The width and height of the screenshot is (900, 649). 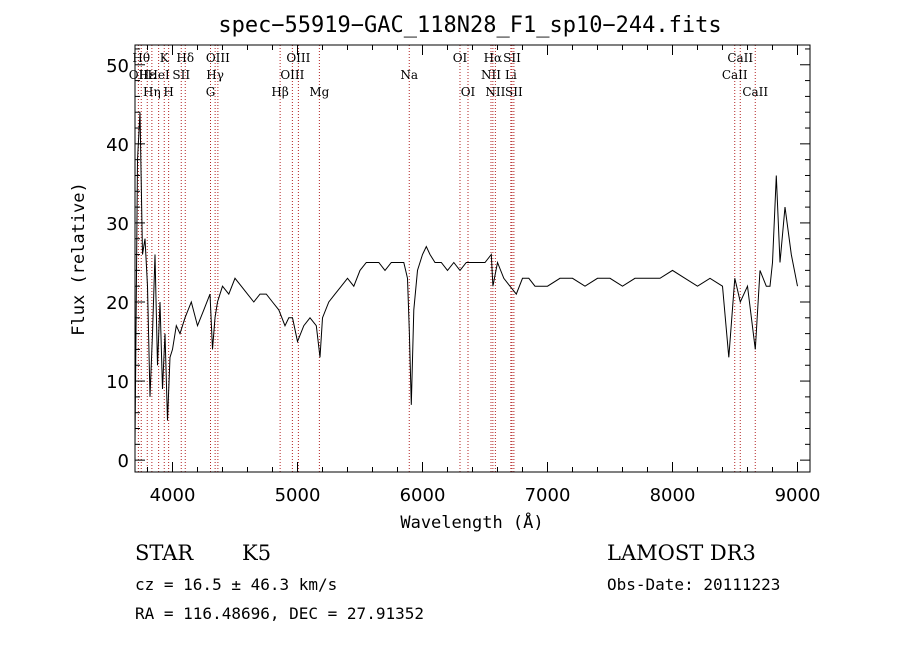 What do you see at coordinates (165, 58) in the screenshot?
I see `line-label-5: K` at bounding box center [165, 58].